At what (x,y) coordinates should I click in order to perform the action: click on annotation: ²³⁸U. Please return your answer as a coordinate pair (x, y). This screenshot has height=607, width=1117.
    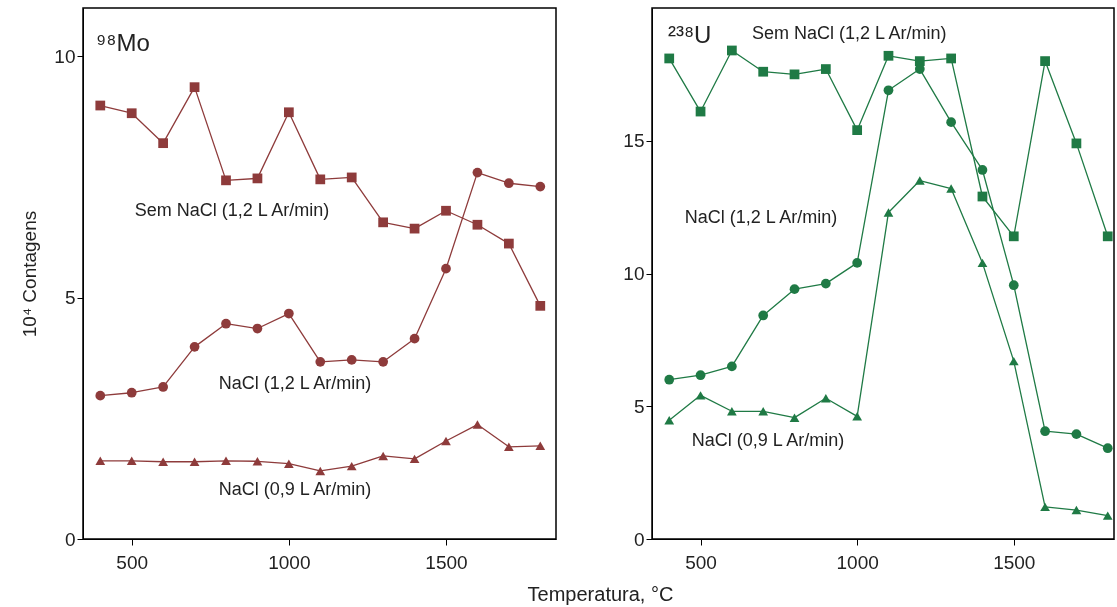
    Looking at the image, I should click on (690, 34).